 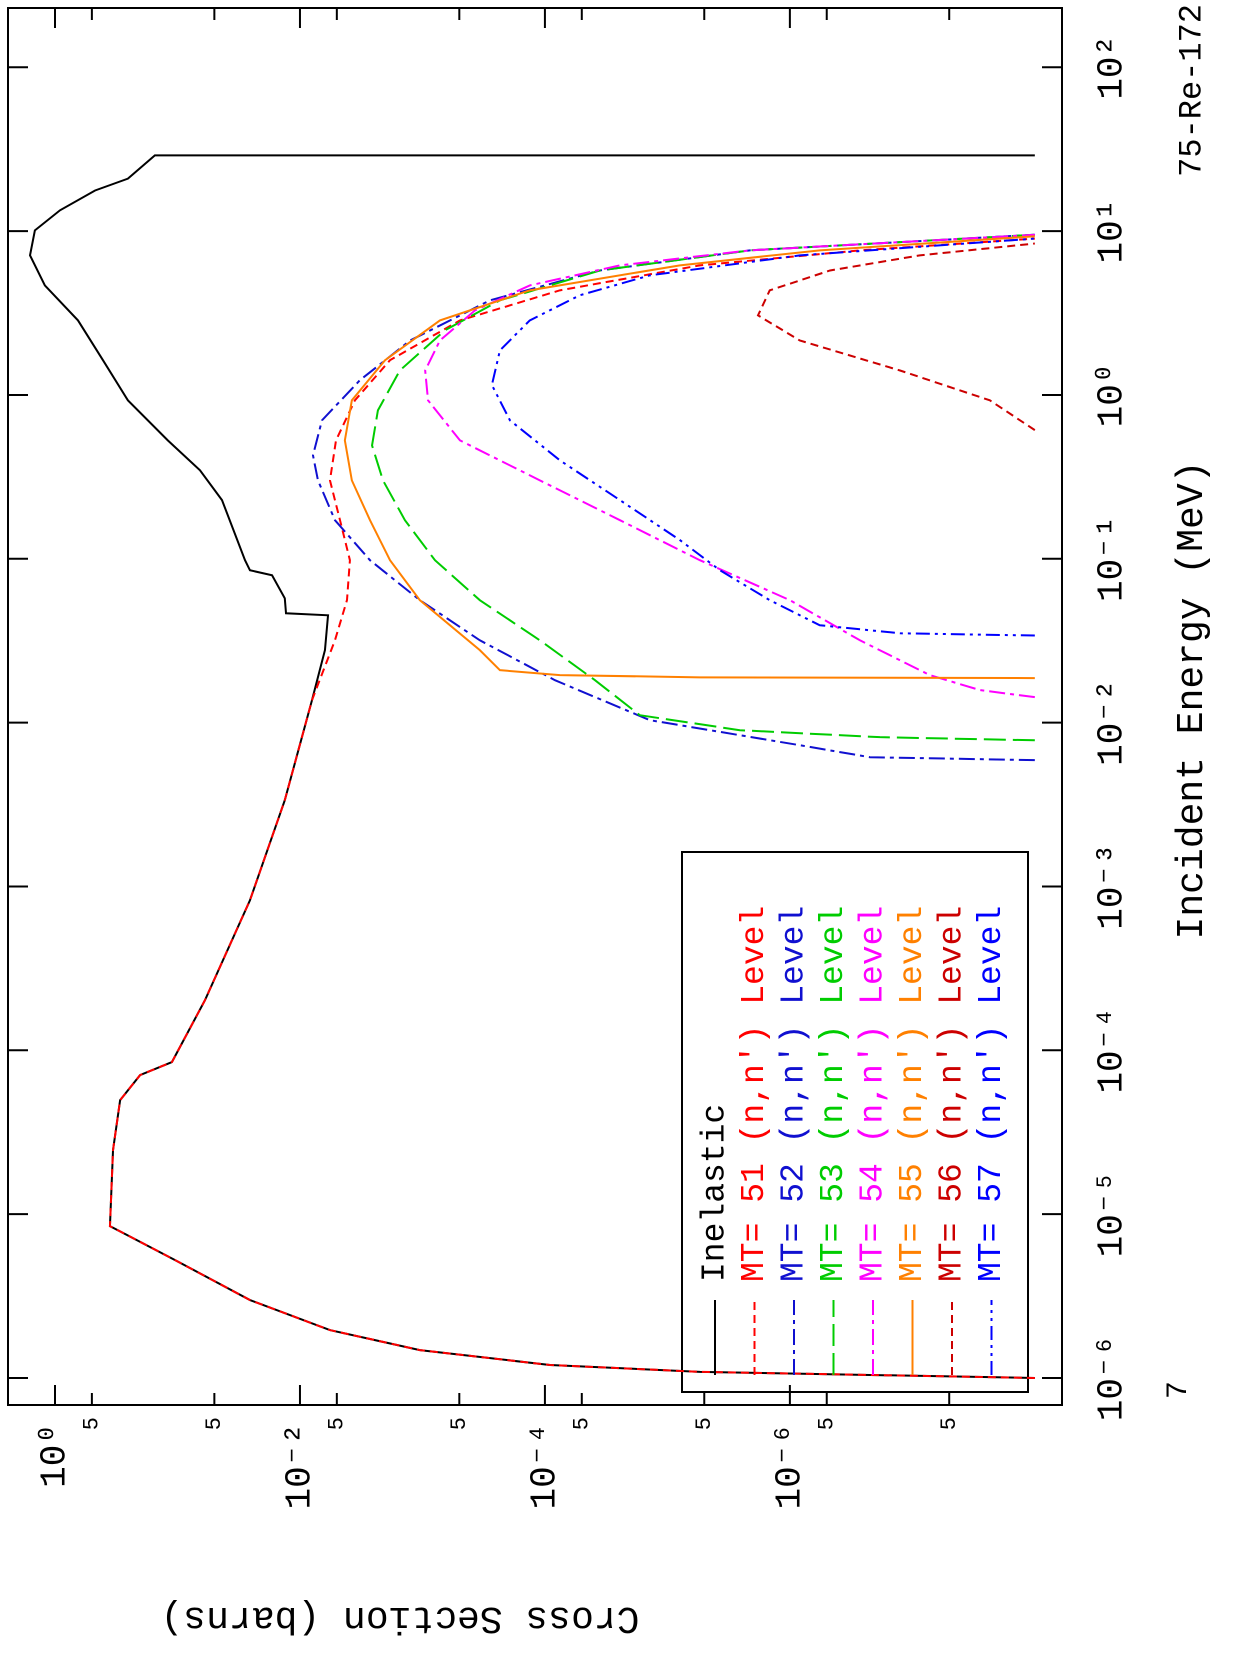 I want to click on legend-label: MT= 52 (n,n') Level, so click(x=794, y=1094).